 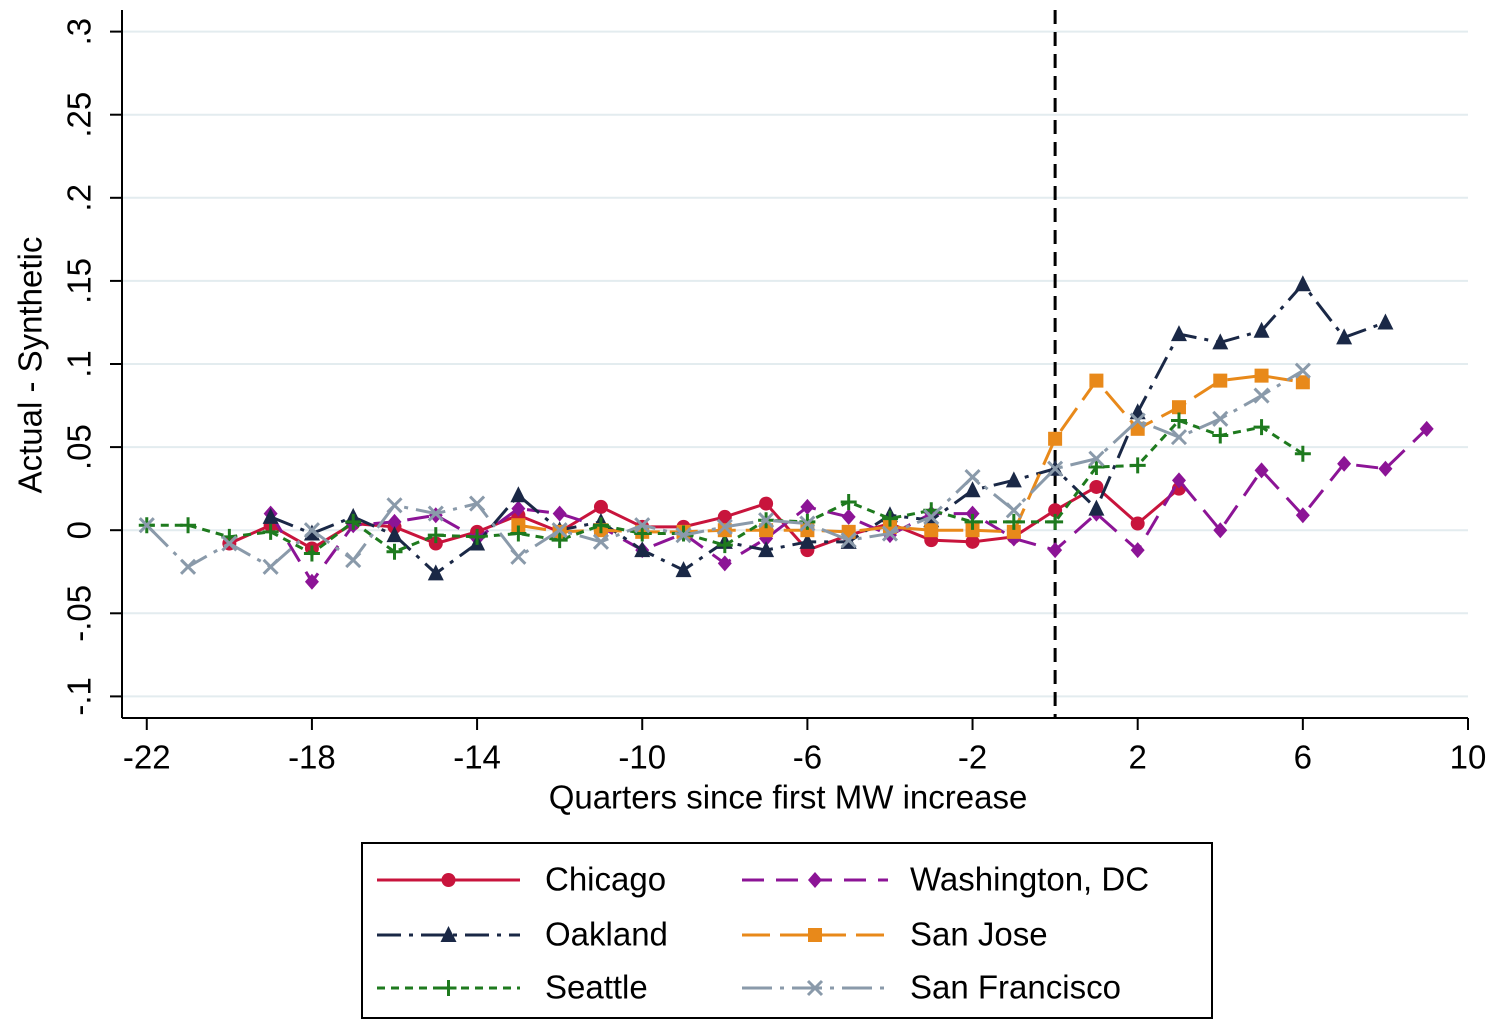 I want to click on x-tick-label: -10, so click(x=642, y=757).